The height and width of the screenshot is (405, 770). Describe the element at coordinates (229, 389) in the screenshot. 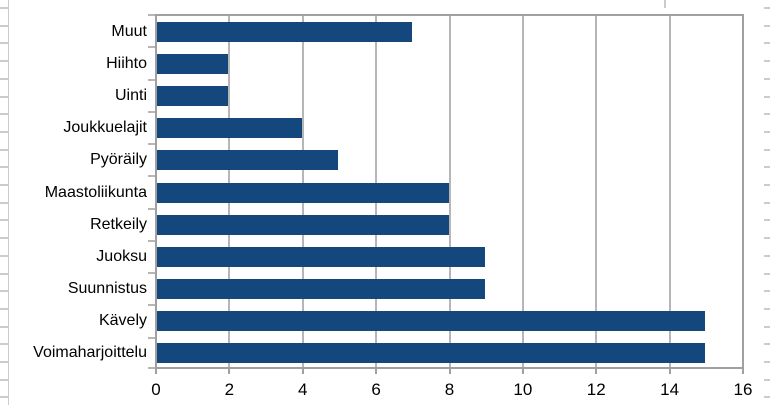

I see `x-tick-label: 2` at that location.